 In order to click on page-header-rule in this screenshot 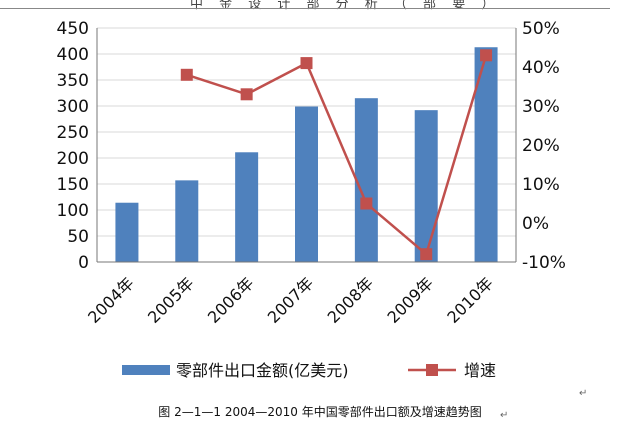, I will do `click(305, 8)`.